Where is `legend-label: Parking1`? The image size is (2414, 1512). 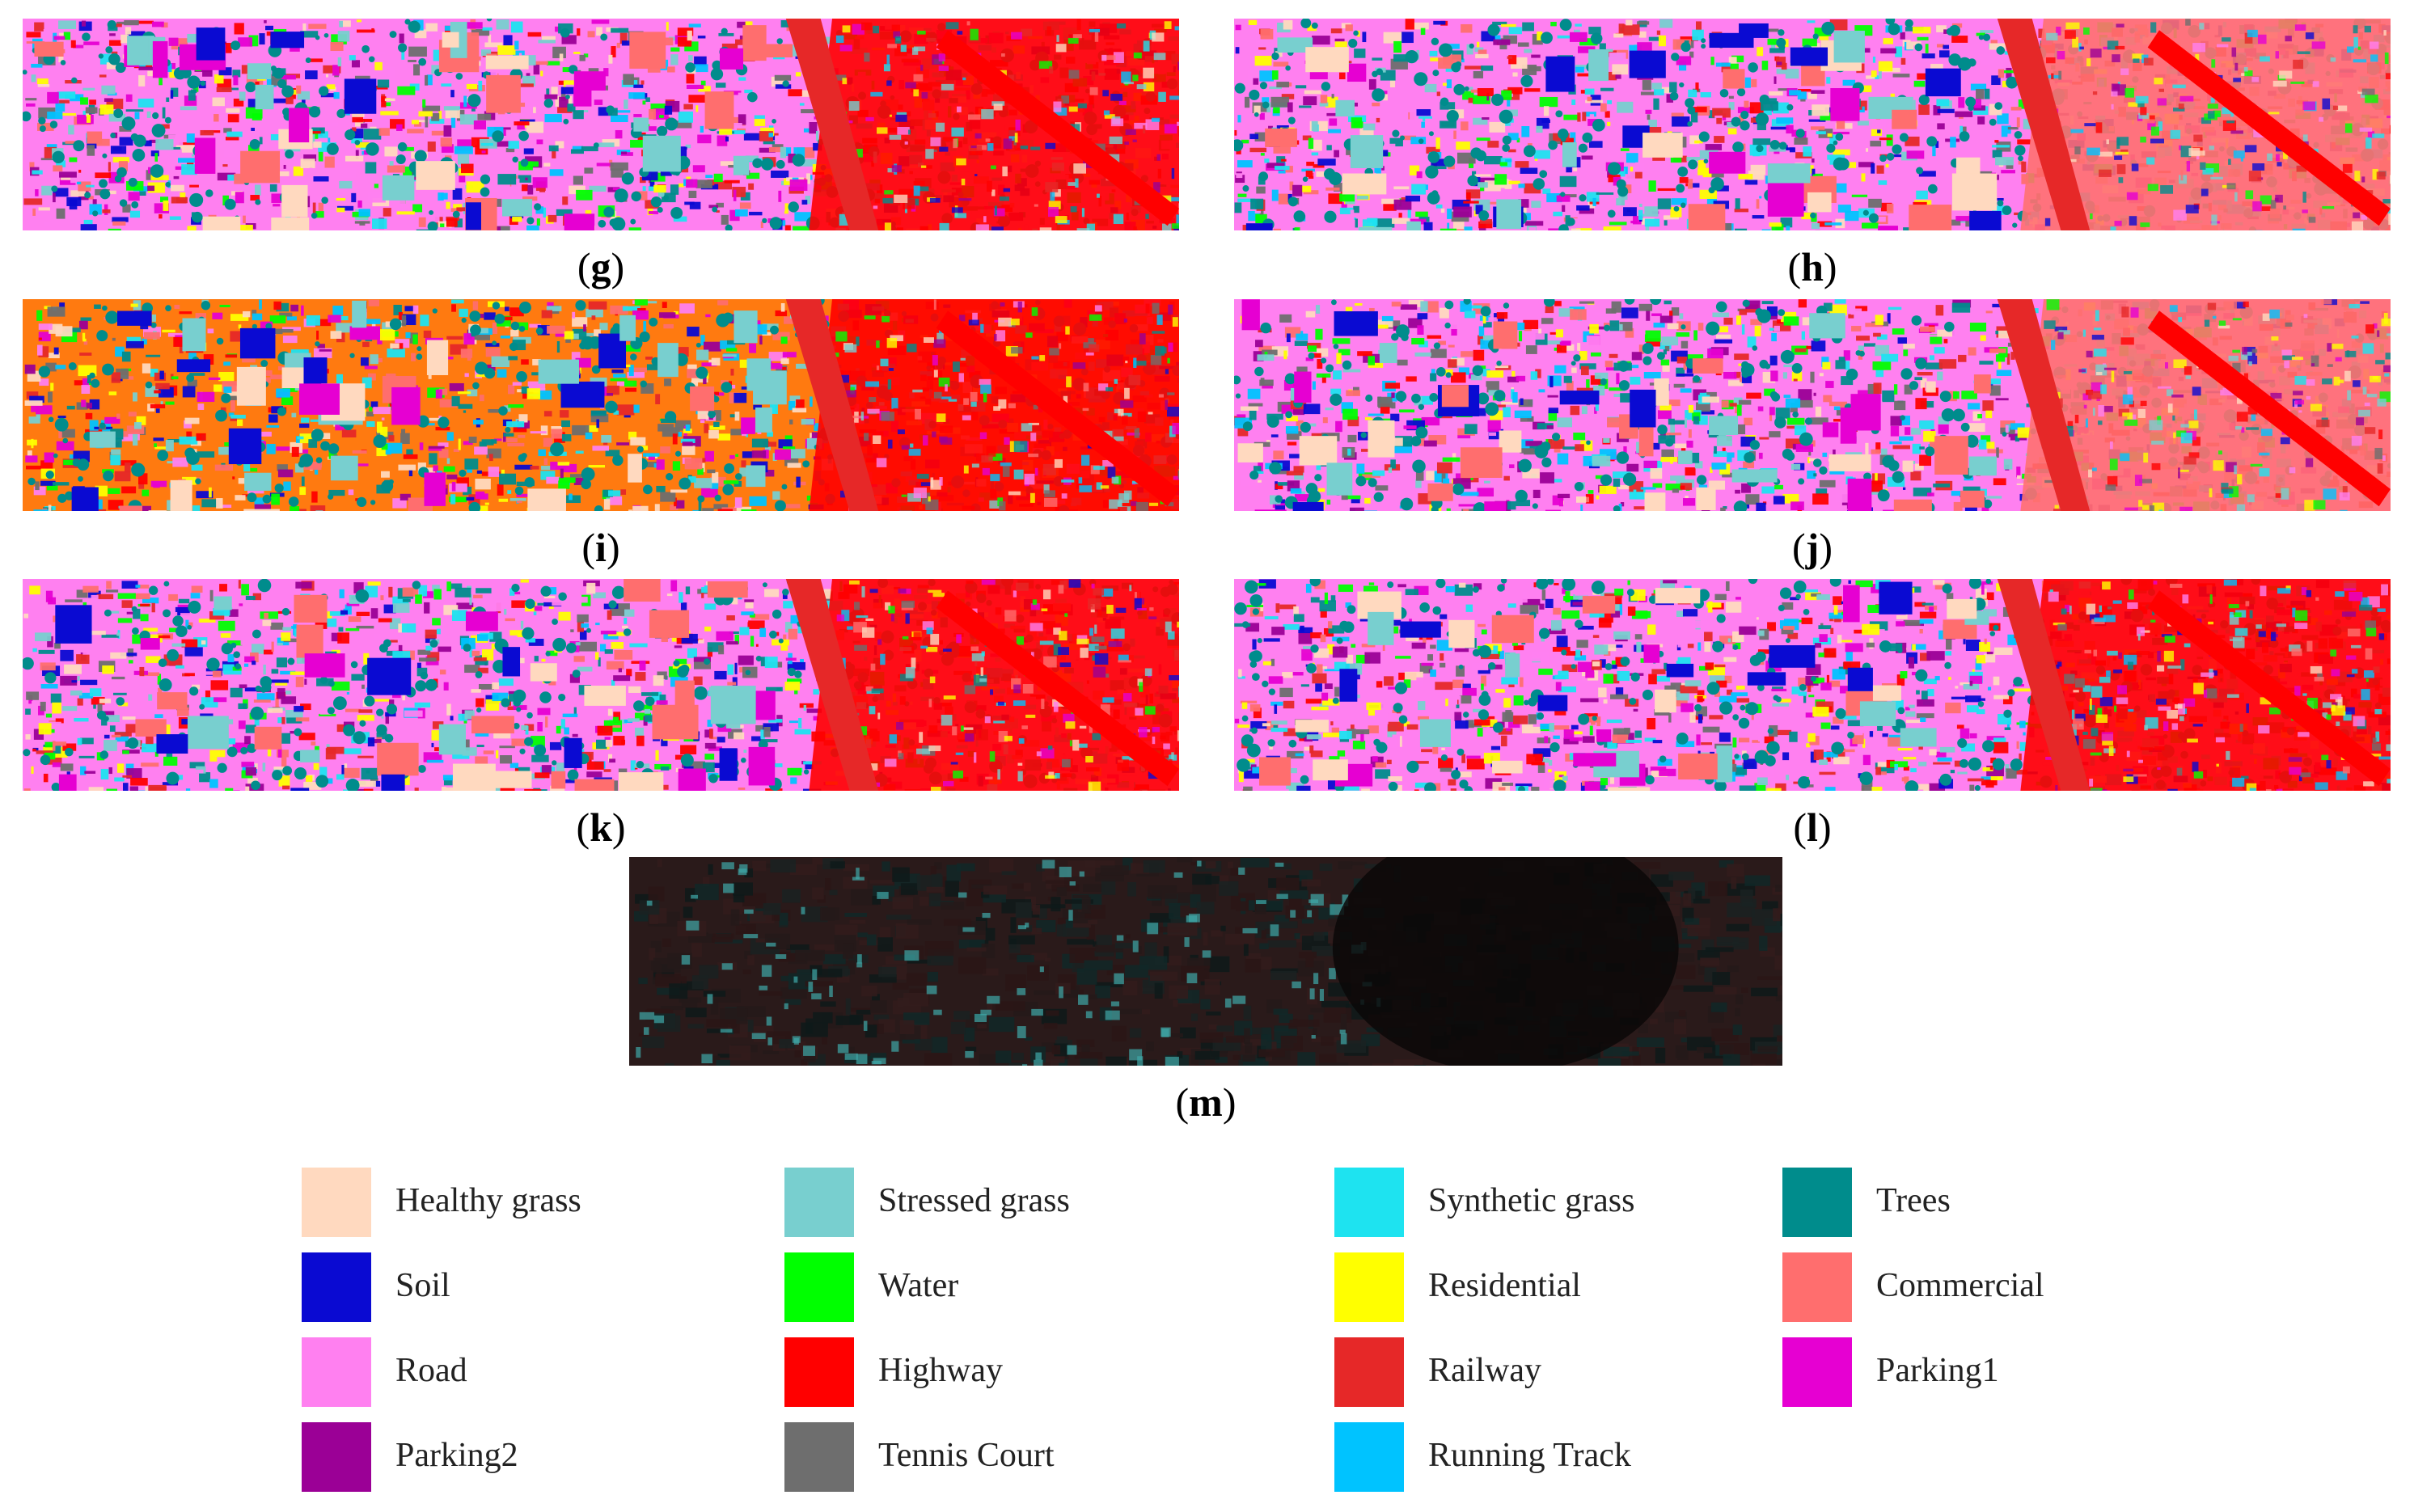 legend-label: Parking1 is located at coordinates (1937, 1370).